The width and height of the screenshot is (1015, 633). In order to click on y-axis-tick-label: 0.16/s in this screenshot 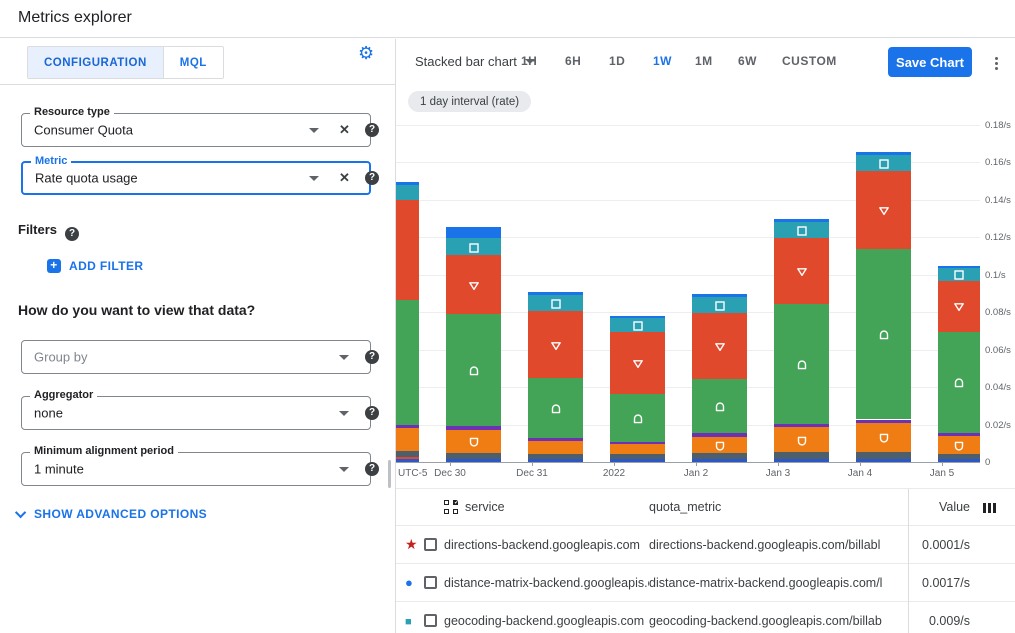, I will do `click(998, 163)`.